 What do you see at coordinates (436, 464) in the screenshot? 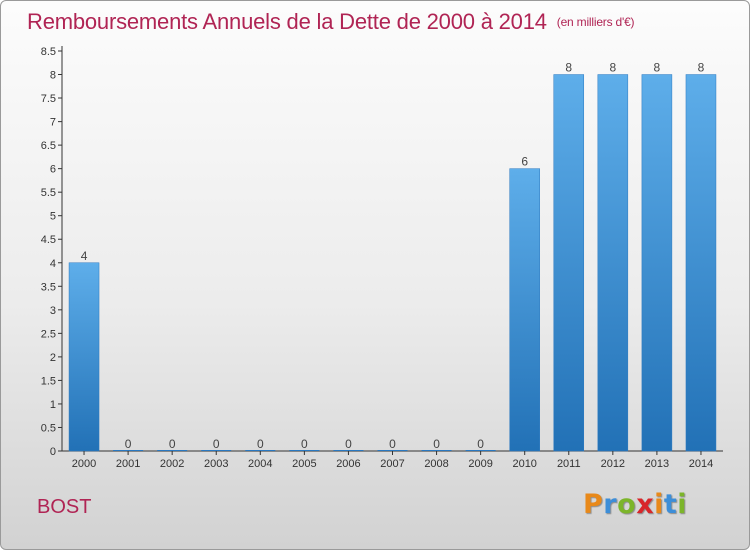
I see `x-tick-label: 2008` at bounding box center [436, 464].